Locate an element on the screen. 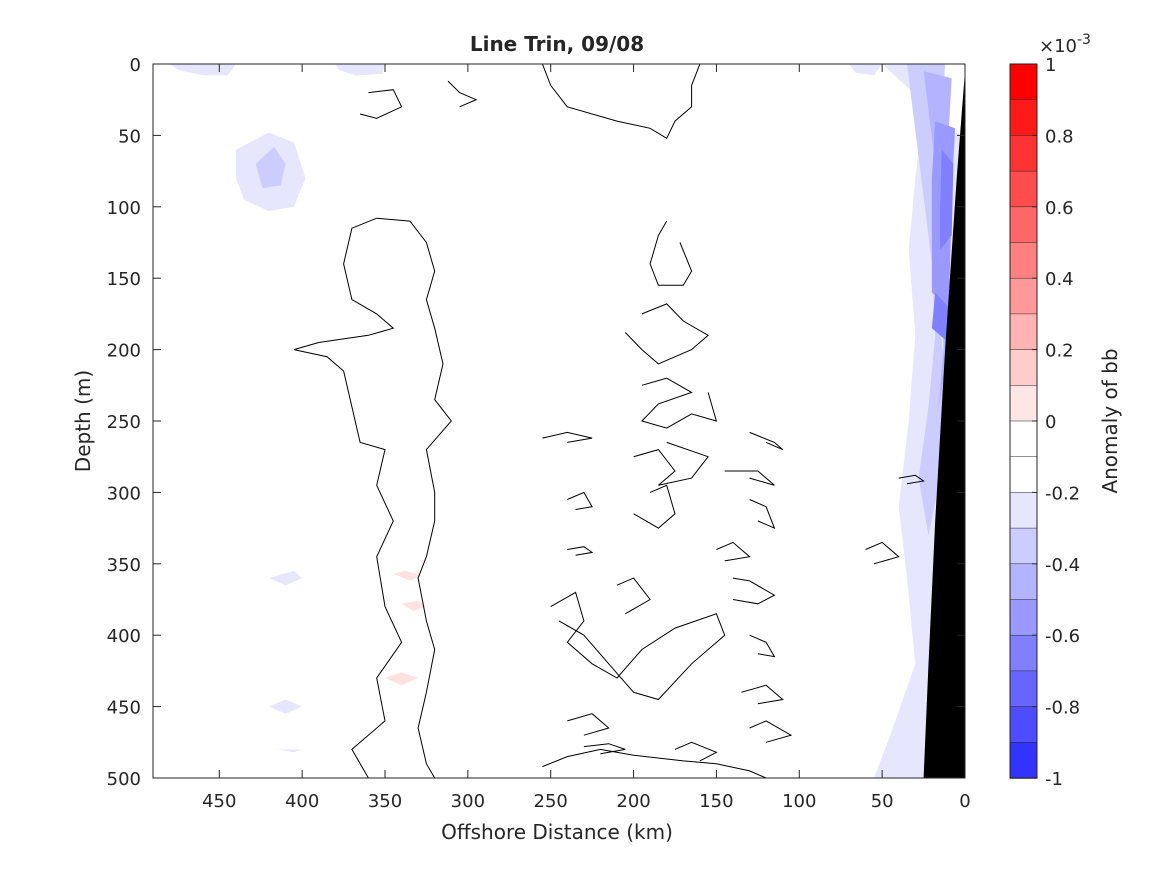 The height and width of the screenshot is (875, 1167). colorbar-tick-label: -0.4 is located at coordinates (1062, 565).